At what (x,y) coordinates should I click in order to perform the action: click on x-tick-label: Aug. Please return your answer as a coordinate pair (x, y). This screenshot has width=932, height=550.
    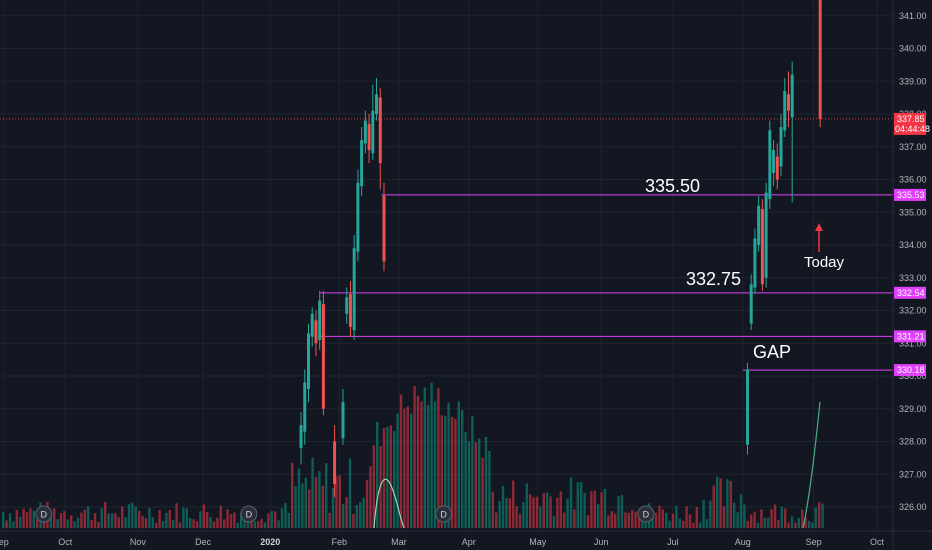
    Looking at the image, I should click on (743, 542).